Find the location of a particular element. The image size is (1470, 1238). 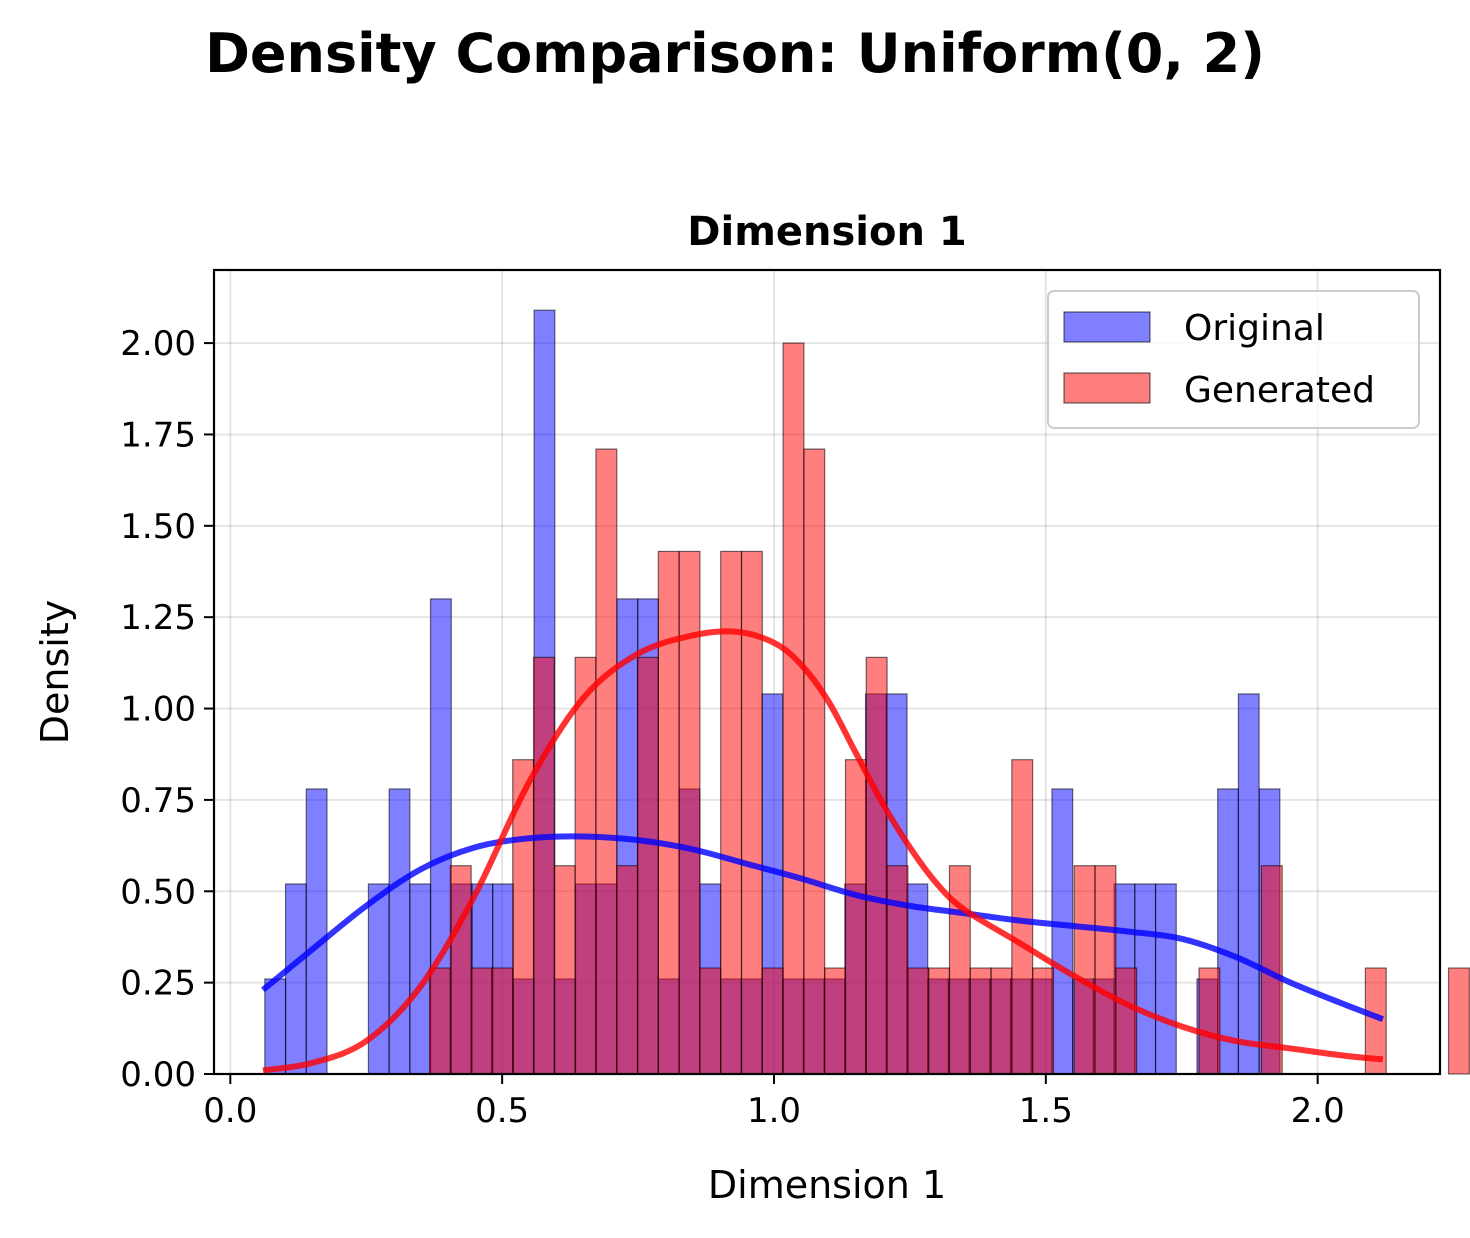

legend-swatch-generated is located at coordinates (1107, 388).